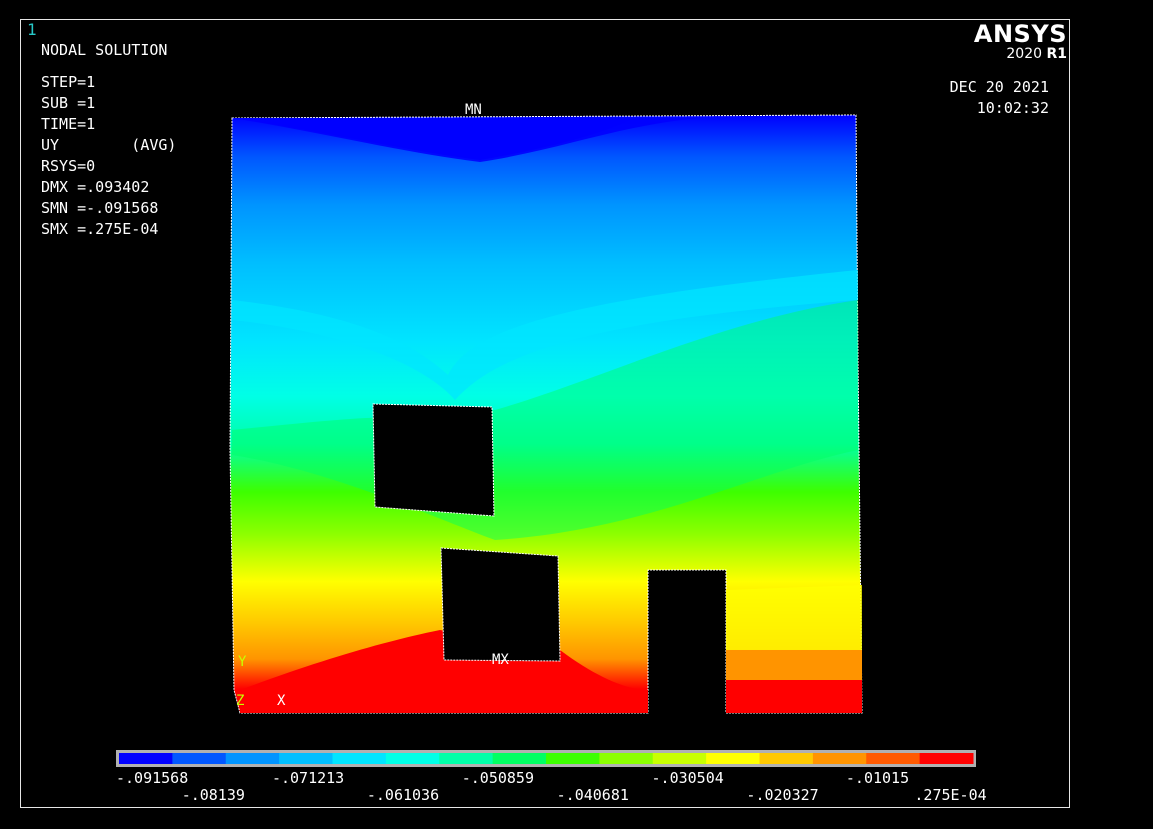 Image resolution: width=1153 pixels, height=829 pixels. I want to click on contour-band-red-right, so click(794, 696).